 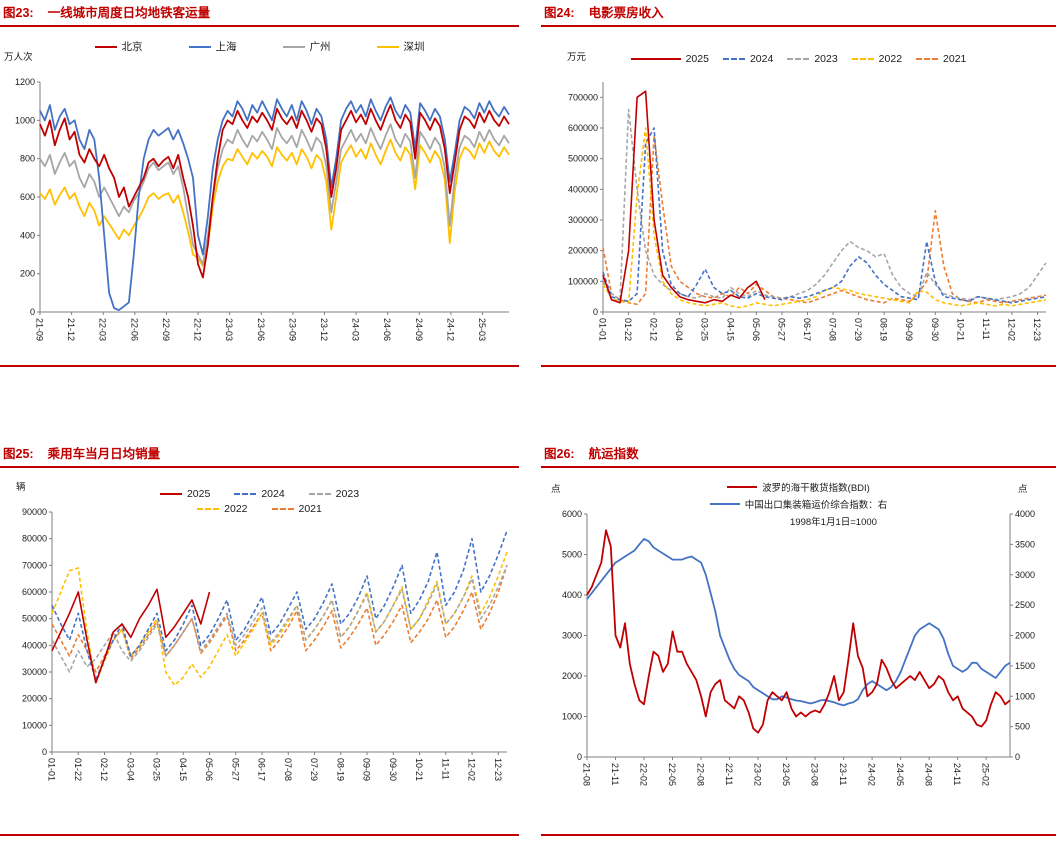 What do you see at coordinates (572, 555) in the screenshot?
I see `svg-text: 5000` at bounding box center [572, 555].